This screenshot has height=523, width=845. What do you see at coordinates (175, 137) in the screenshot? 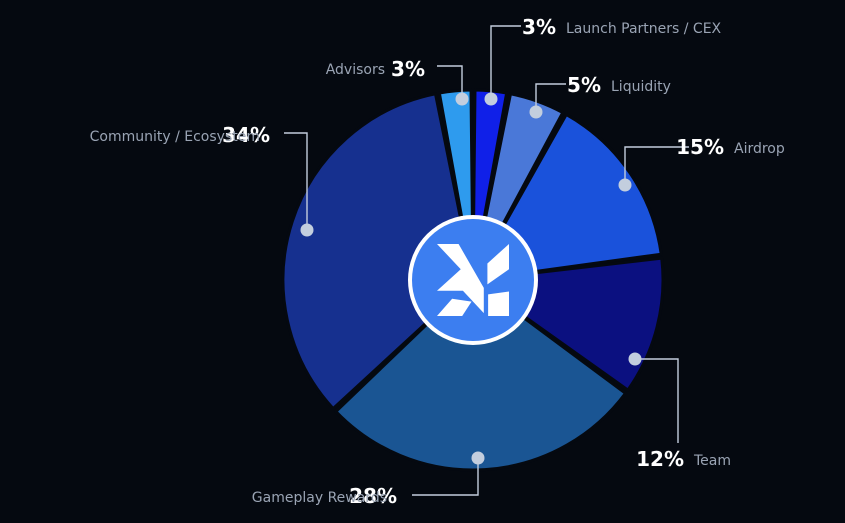
I see `callout-label-community-ecosystem: Community / Ecosystem` at bounding box center [175, 137].